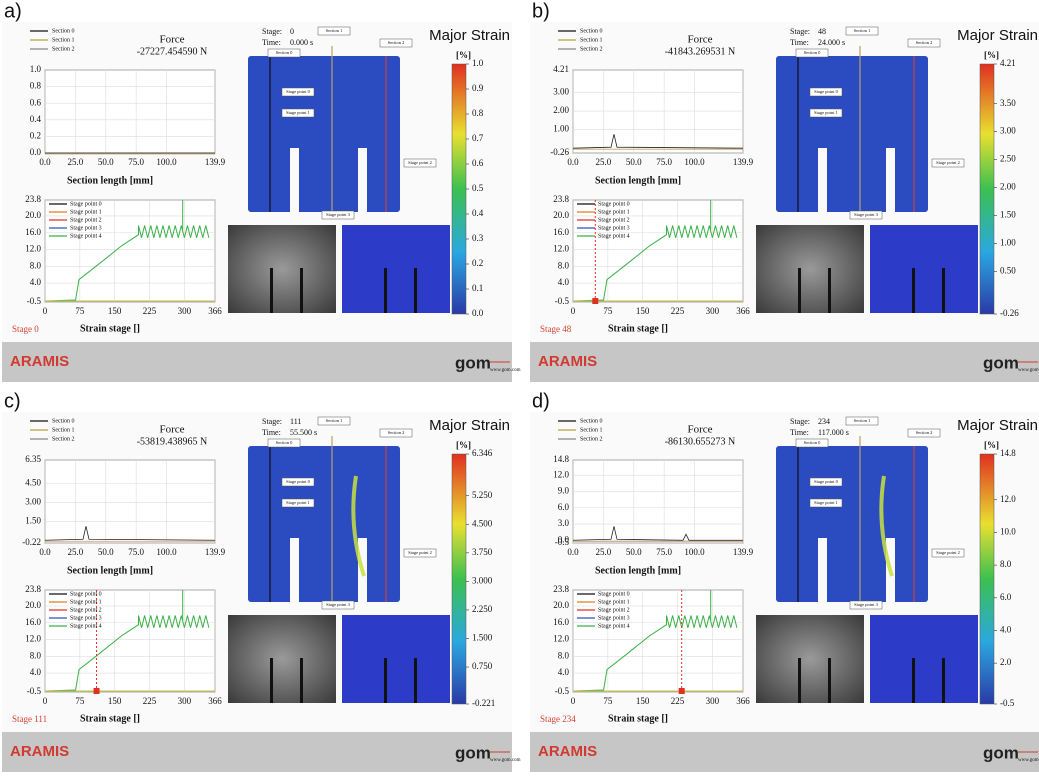 The image size is (1039, 778). Describe the element at coordinates (150, 701) in the screenshot. I see `x-tick-label: 225` at that location.